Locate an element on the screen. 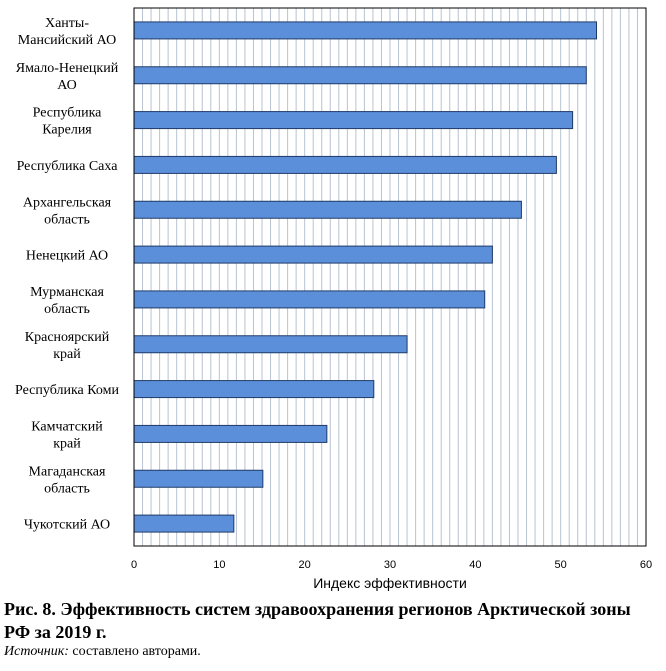 The width and height of the screenshot is (666, 671). category-label-line: Ямало-Ненецкий is located at coordinates (67, 68).